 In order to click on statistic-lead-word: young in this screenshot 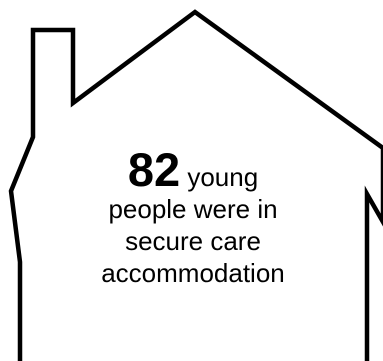, I will do `click(223, 177)`.